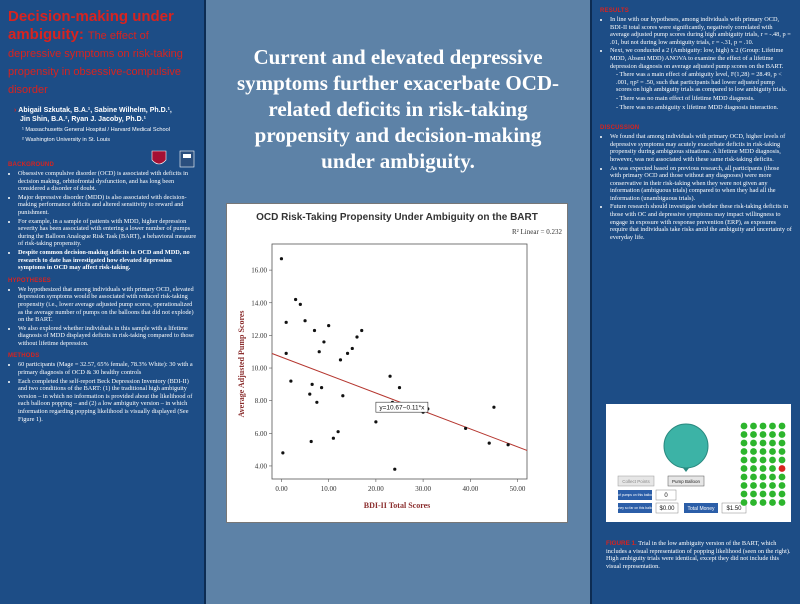 The image size is (800, 604). What do you see at coordinates (259, 336) in the screenshot?
I see `y-tick-label: 12.00` at bounding box center [259, 336].